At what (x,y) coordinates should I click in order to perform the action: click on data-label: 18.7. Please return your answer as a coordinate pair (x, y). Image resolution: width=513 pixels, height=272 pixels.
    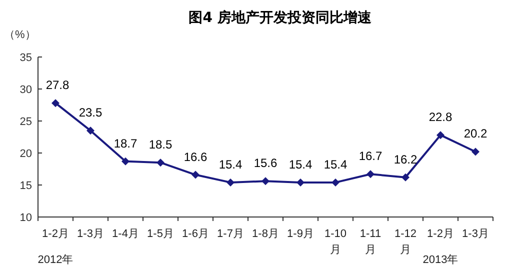
    Looking at the image, I should click on (126, 143).